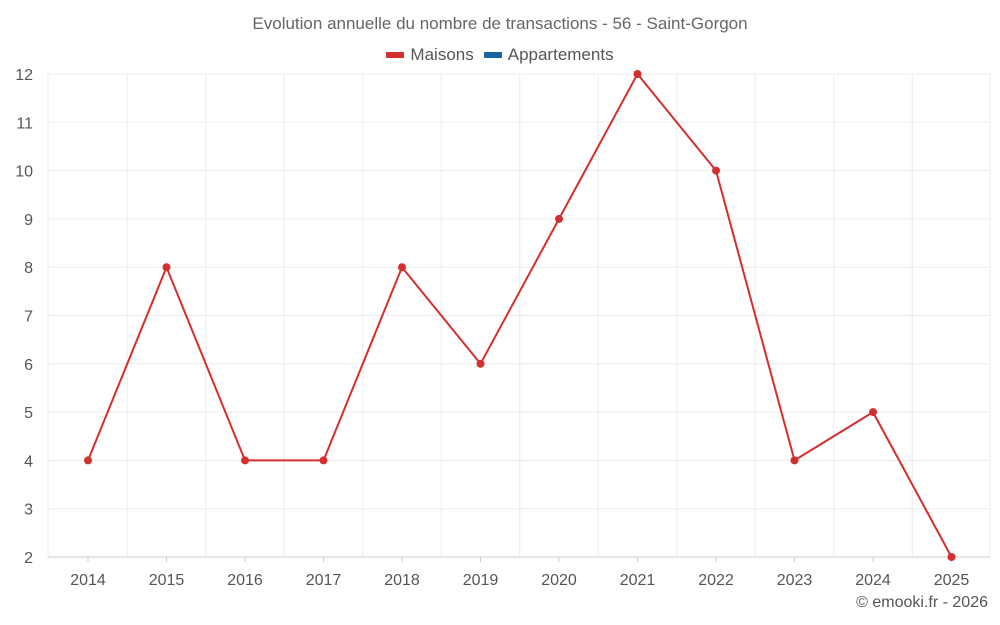 The image size is (1000, 625). Describe the element at coordinates (395, 55) in the screenshot. I see `legend-swatch-maisons` at that location.